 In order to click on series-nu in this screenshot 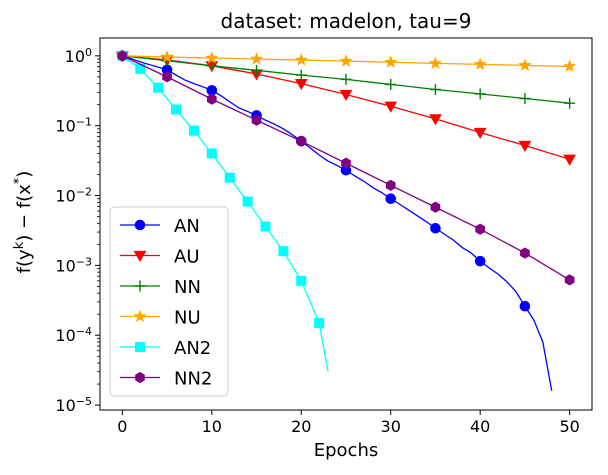, I will do `click(346, 60)`.